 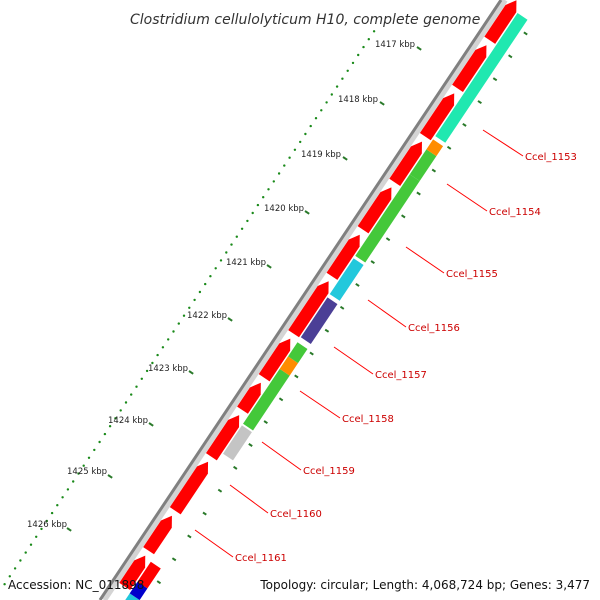 What do you see at coordinates (128, 421) in the screenshot?
I see `tick-label: 1424 kbp` at bounding box center [128, 421].